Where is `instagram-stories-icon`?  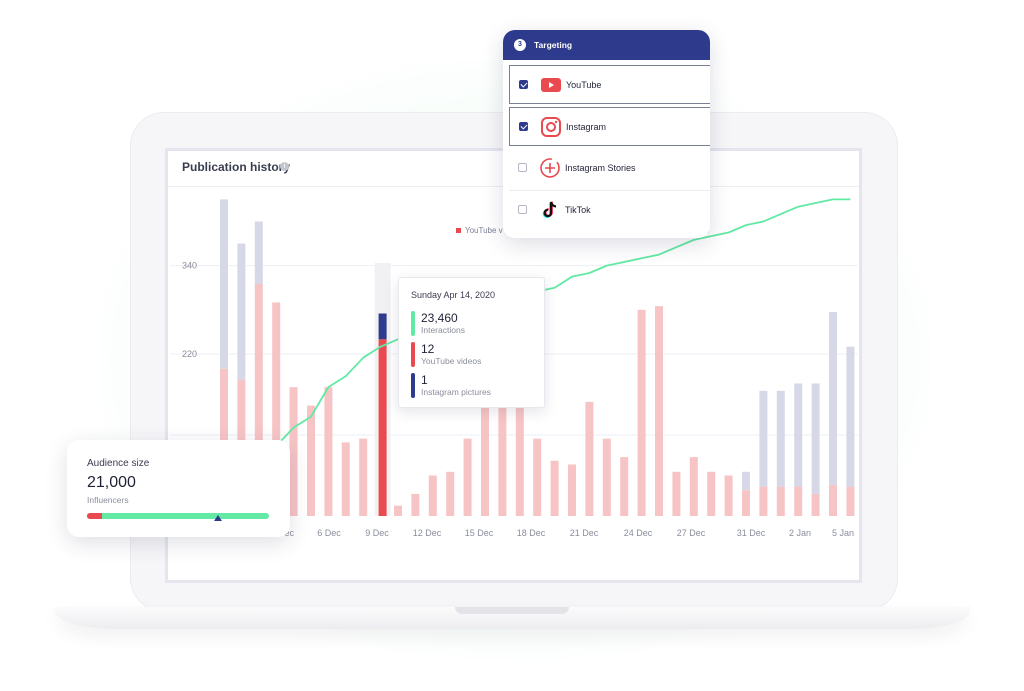
instagram-stories-icon is located at coordinates (550, 168).